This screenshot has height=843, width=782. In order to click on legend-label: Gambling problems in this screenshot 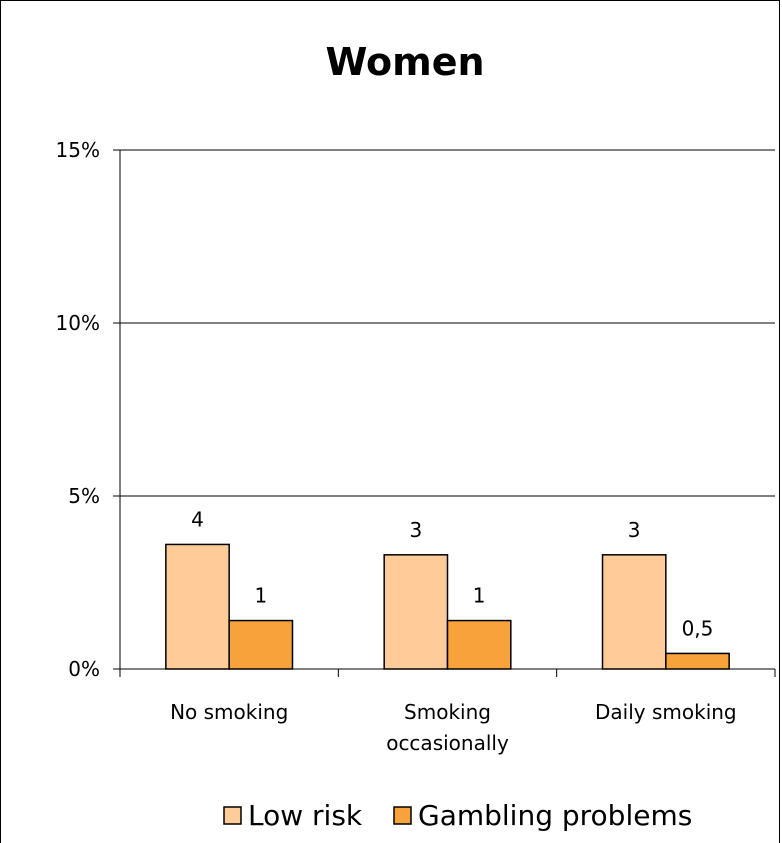, I will do `click(555, 815)`.